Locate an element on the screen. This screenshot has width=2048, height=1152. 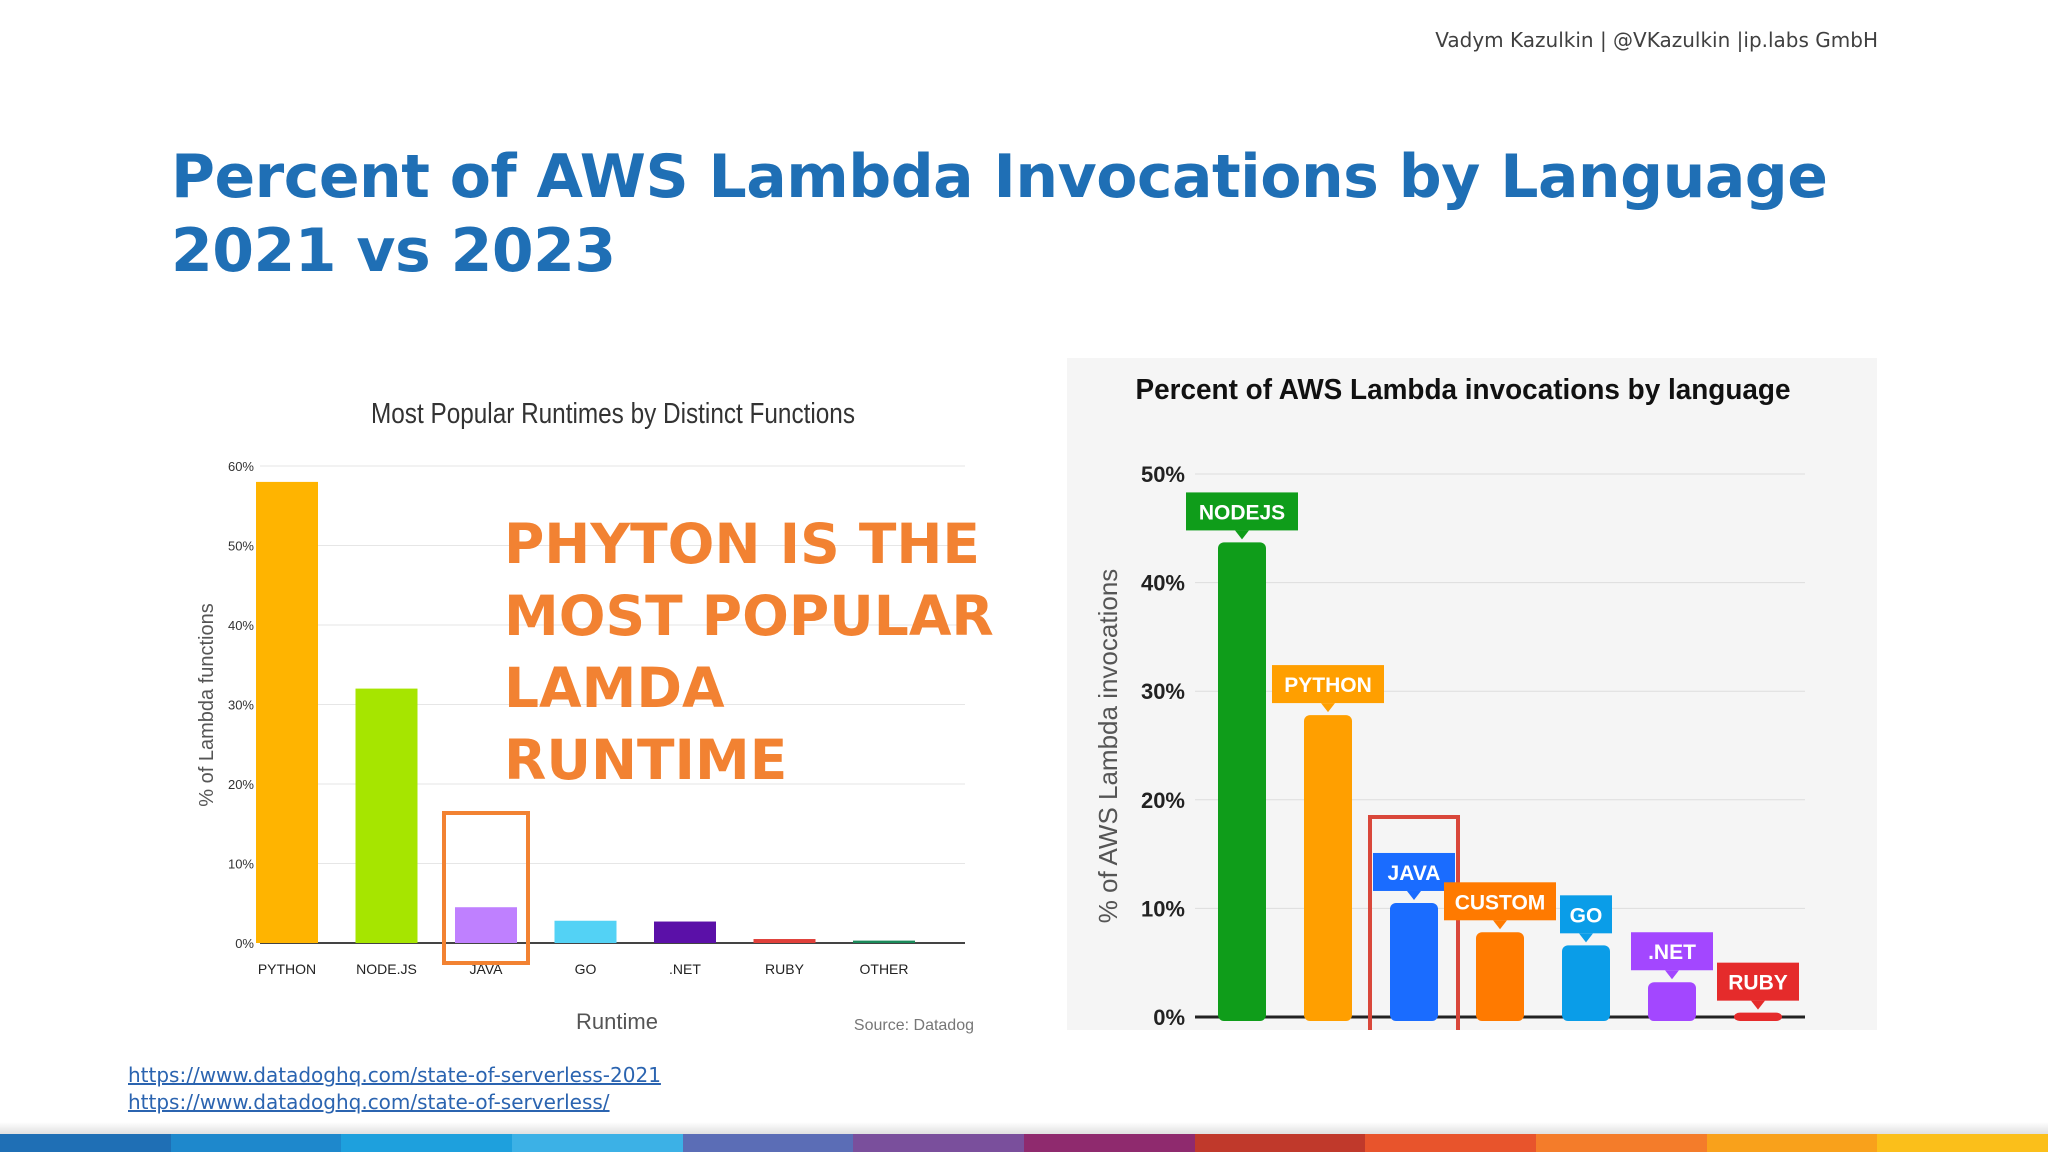
x-tick-label: GO is located at coordinates (586, 969).